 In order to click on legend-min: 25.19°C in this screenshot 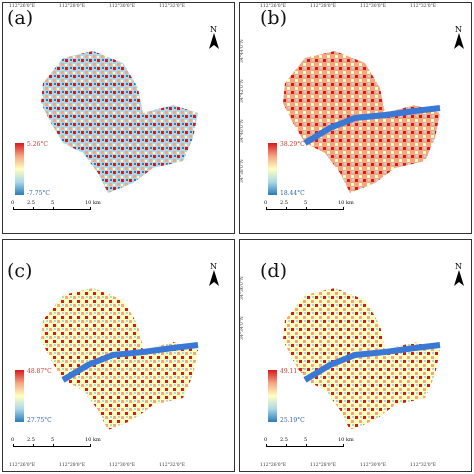, I will do `click(292, 420)`.